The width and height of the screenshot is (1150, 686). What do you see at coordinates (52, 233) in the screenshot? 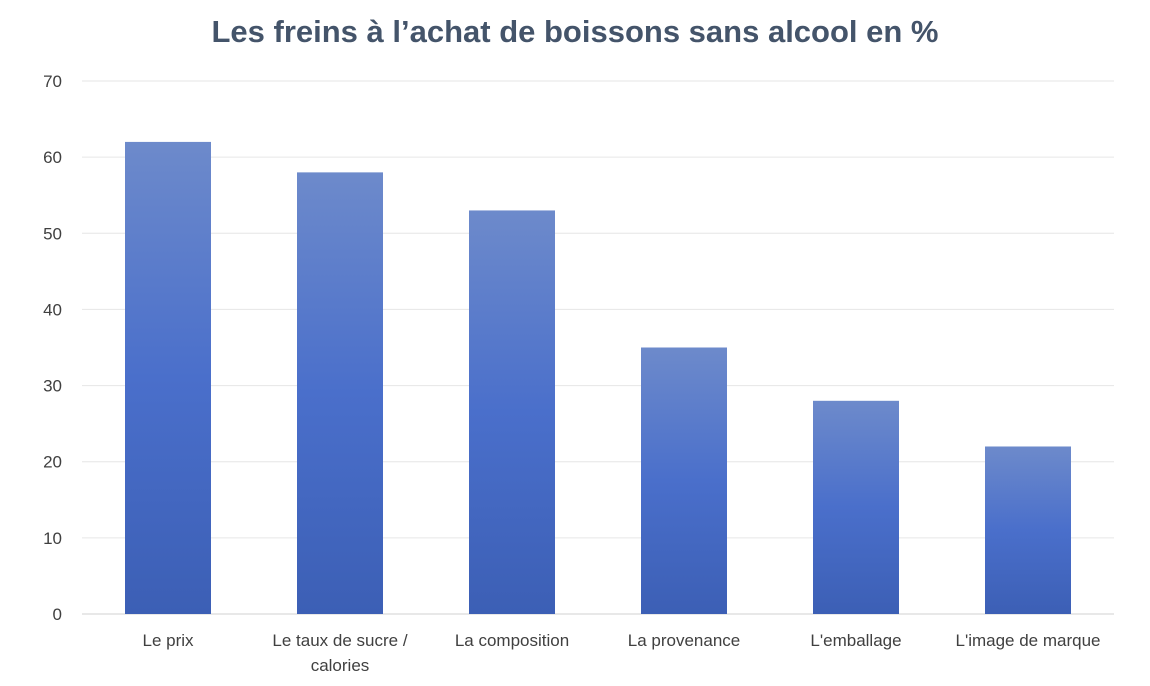
I see `y-tick-label: 50` at bounding box center [52, 233].